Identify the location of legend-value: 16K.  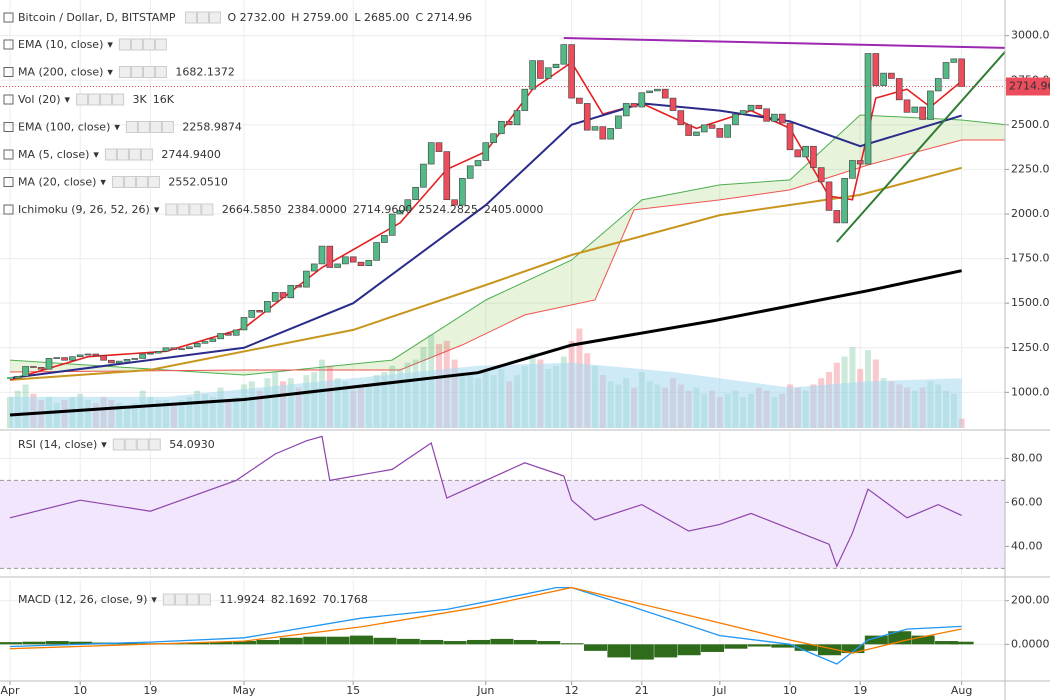
(164, 99).